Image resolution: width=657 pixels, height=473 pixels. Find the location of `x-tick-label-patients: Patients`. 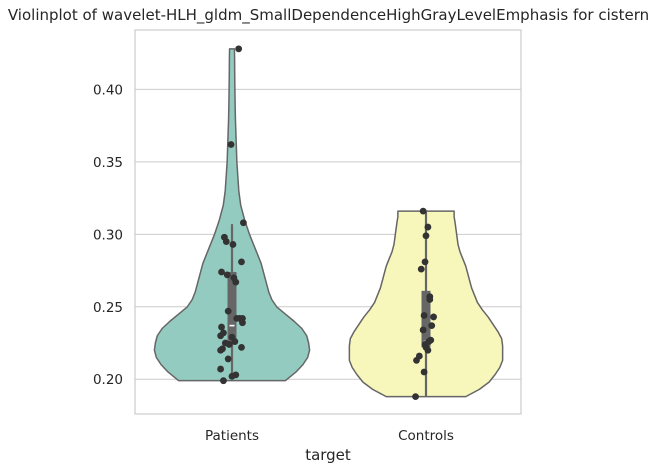

x-tick-label-patients: Patients is located at coordinates (232, 436).